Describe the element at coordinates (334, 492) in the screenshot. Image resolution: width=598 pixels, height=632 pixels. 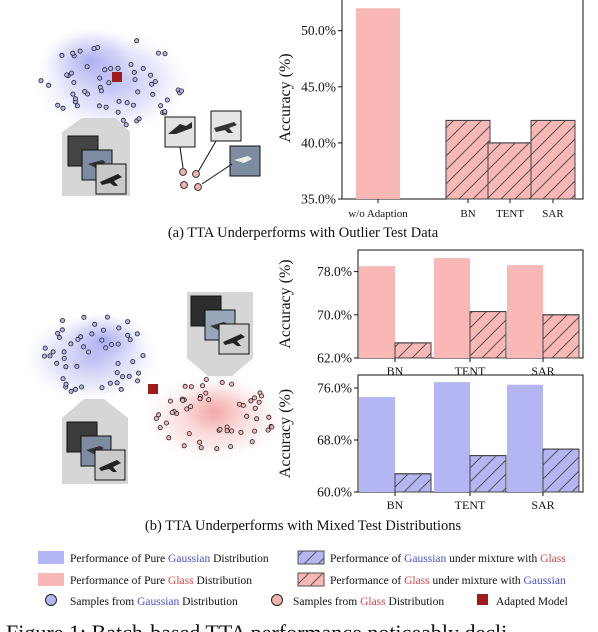
I see `y-tick-label: 60.0%` at that location.